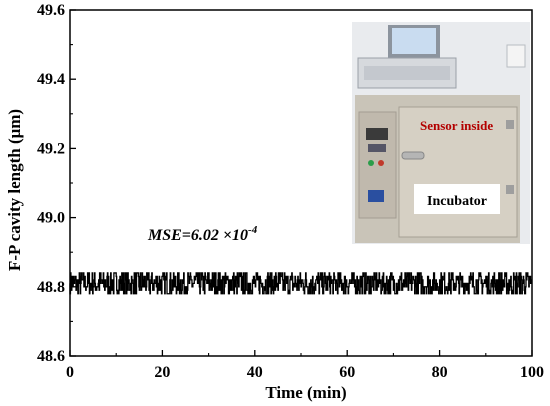  Describe the element at coordinates (440, 372) in the screenshot. I see `x-tick-label: 80` at that location.